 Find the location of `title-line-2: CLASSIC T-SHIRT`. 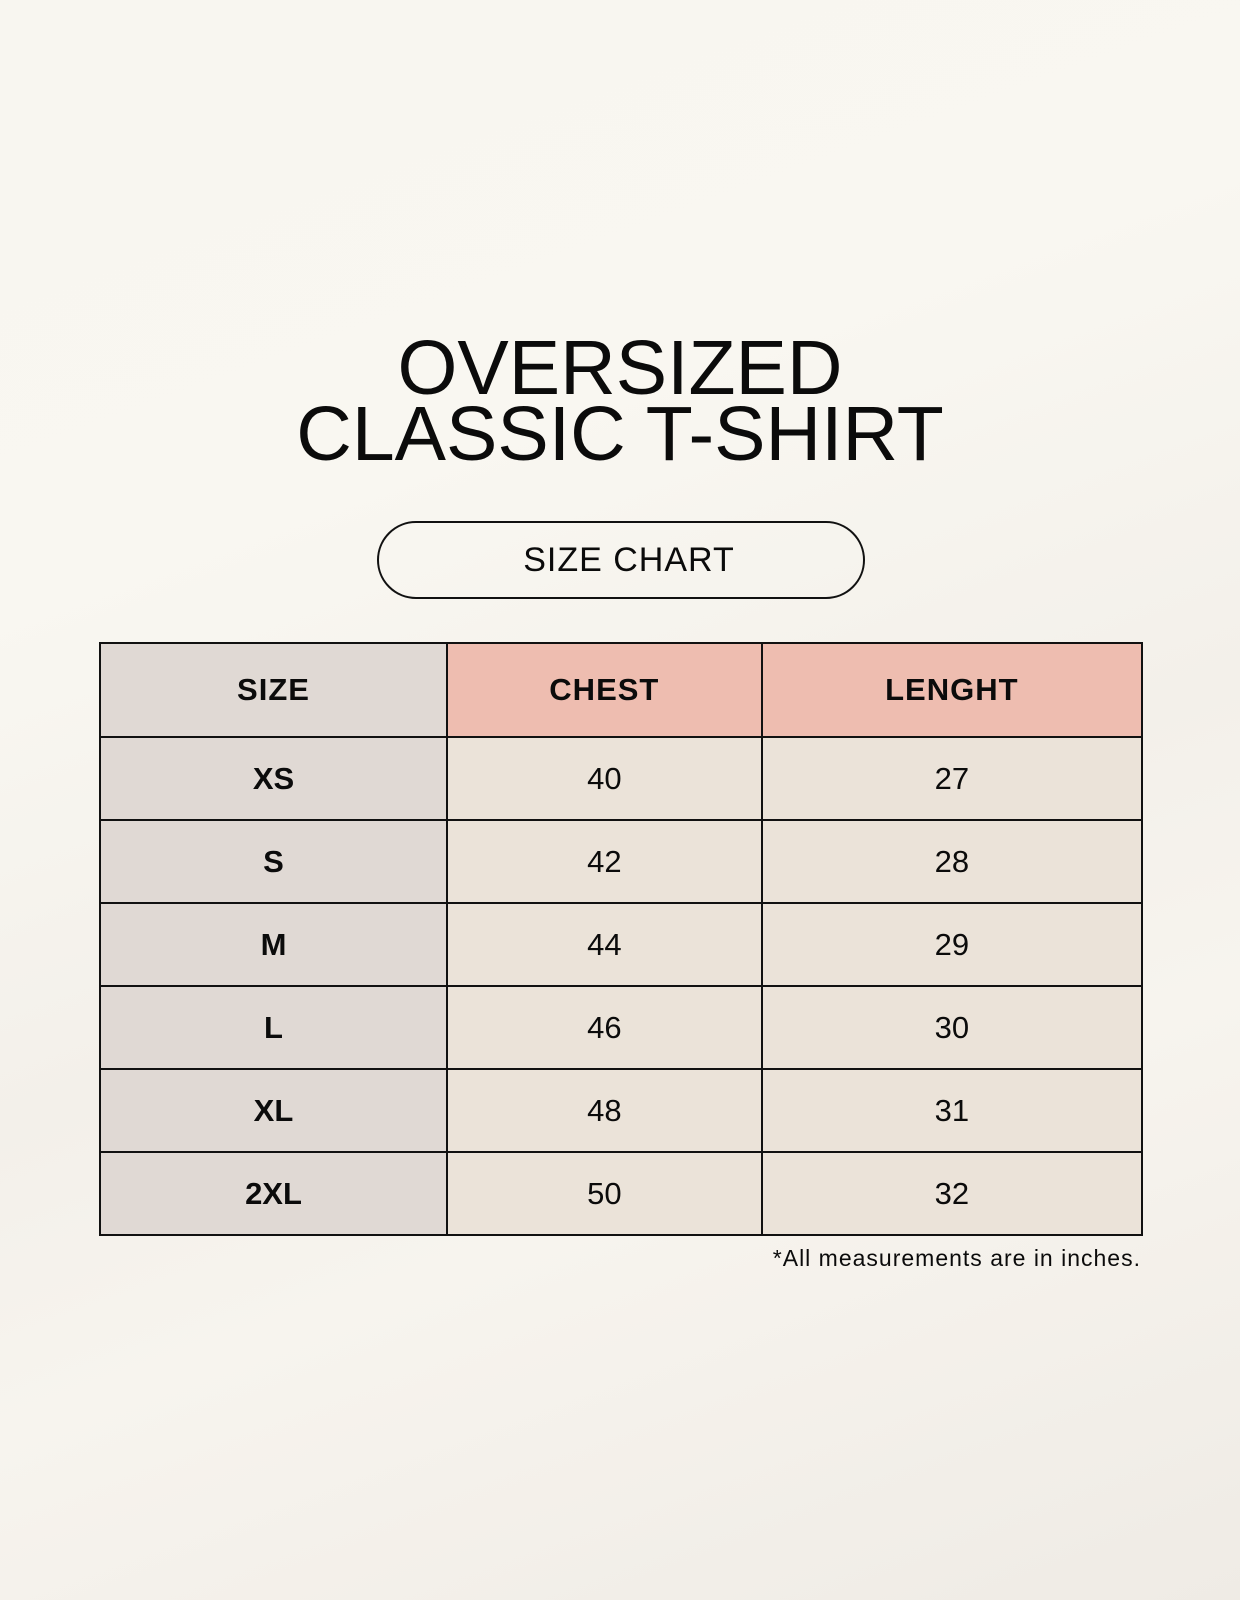

title-line-2: CLASSIC T-SHIRT is located at coordinates (620, 434).